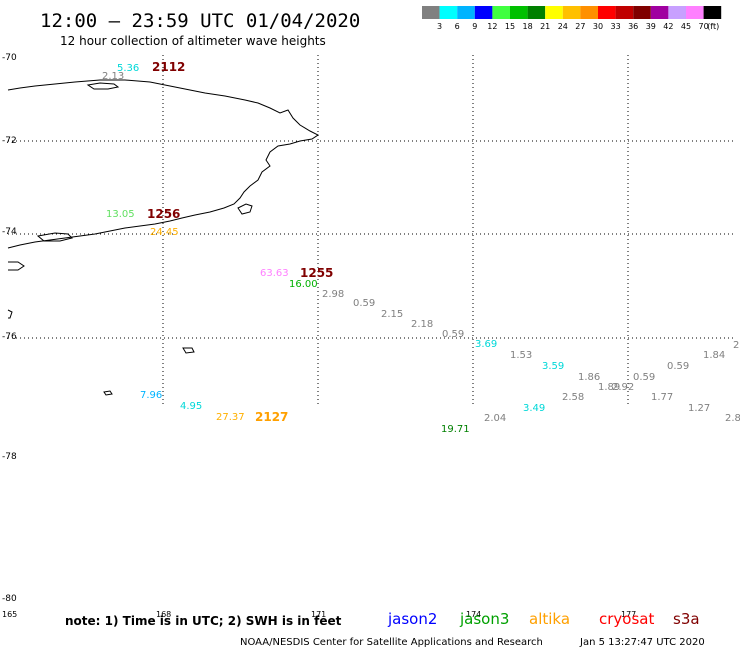 This screenshot has width=740, height=650. What do you see at coordinates (623, 387) in the screenshot?
I see `wave-height-value: 2.92` at bounding box center [623, 387].